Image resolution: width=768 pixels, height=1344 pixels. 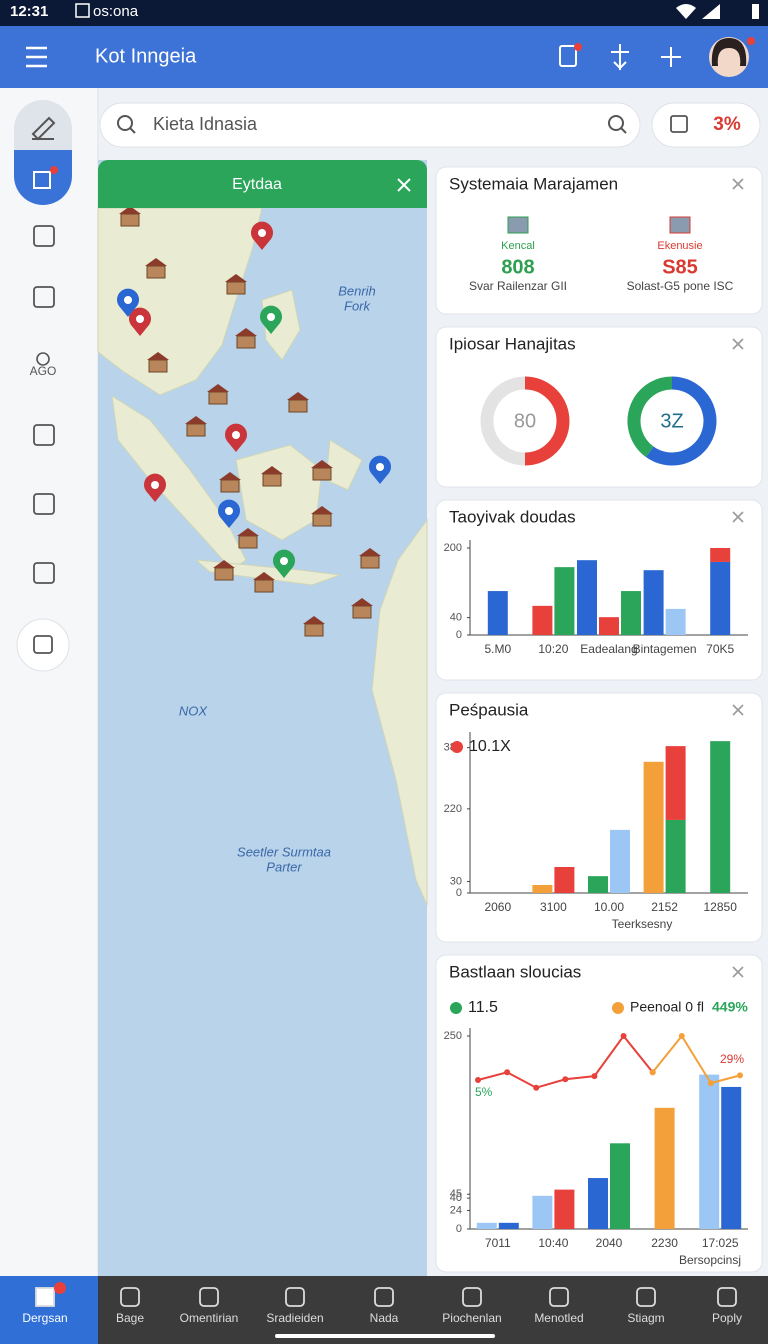 I want to click on nav-item: Piochenlan, so click(x=472, y=1306).